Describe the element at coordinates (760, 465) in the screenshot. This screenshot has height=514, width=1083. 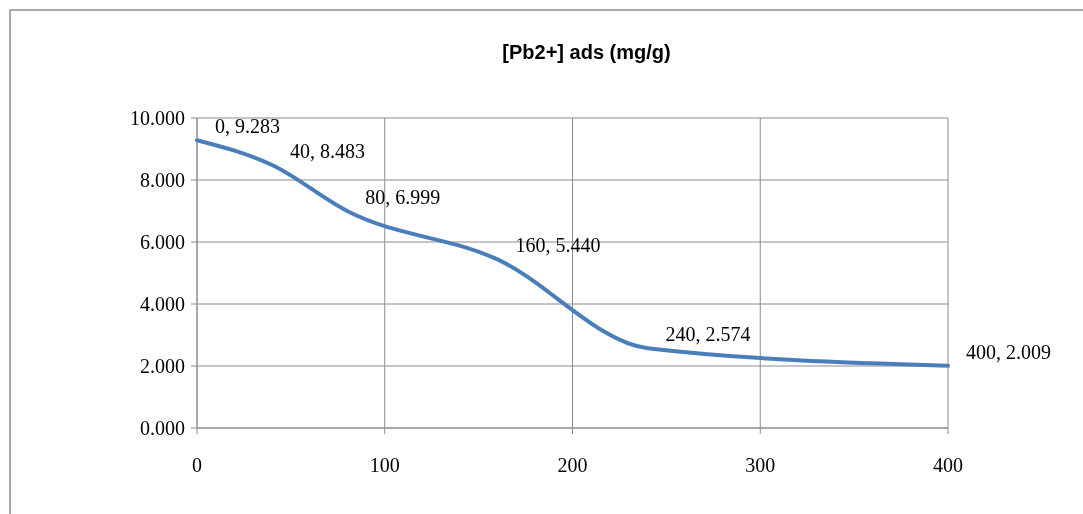
I see `x-tick-label: 300` at that location.